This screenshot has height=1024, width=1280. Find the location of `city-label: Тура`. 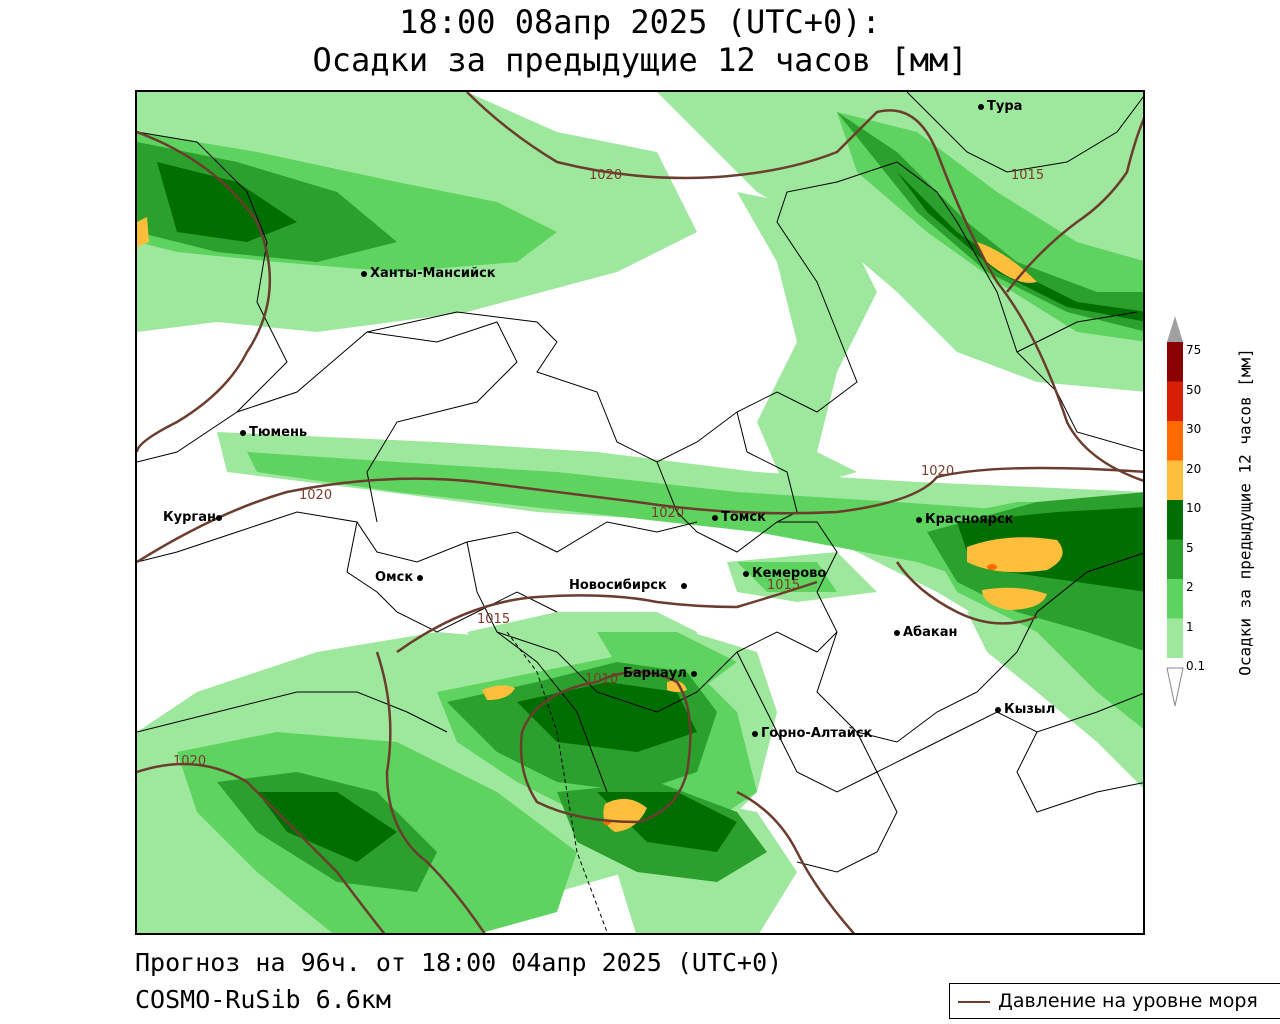

city-label: Тура is located at coordinates (1005, 106).